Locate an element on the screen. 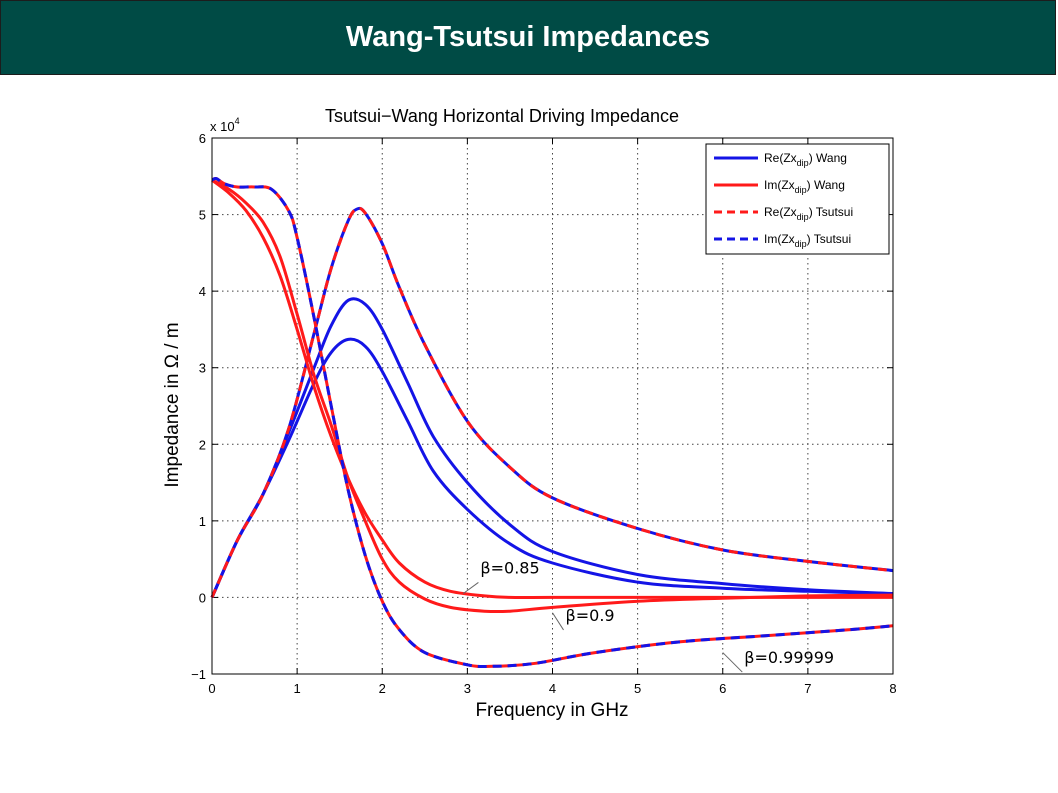 The image size is (1058, 793). x-tick-label: 8 is located at coordinates (892, 688).